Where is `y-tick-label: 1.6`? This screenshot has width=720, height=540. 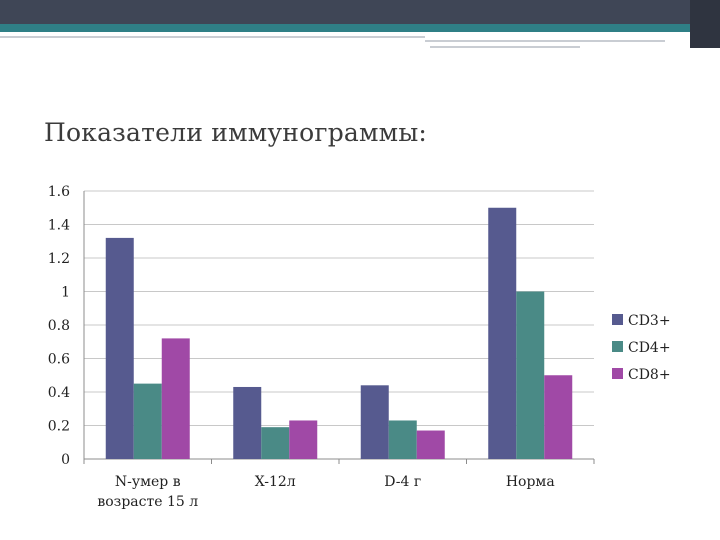 y-tick-label: 1.6 is located at coordinates (59, 192).